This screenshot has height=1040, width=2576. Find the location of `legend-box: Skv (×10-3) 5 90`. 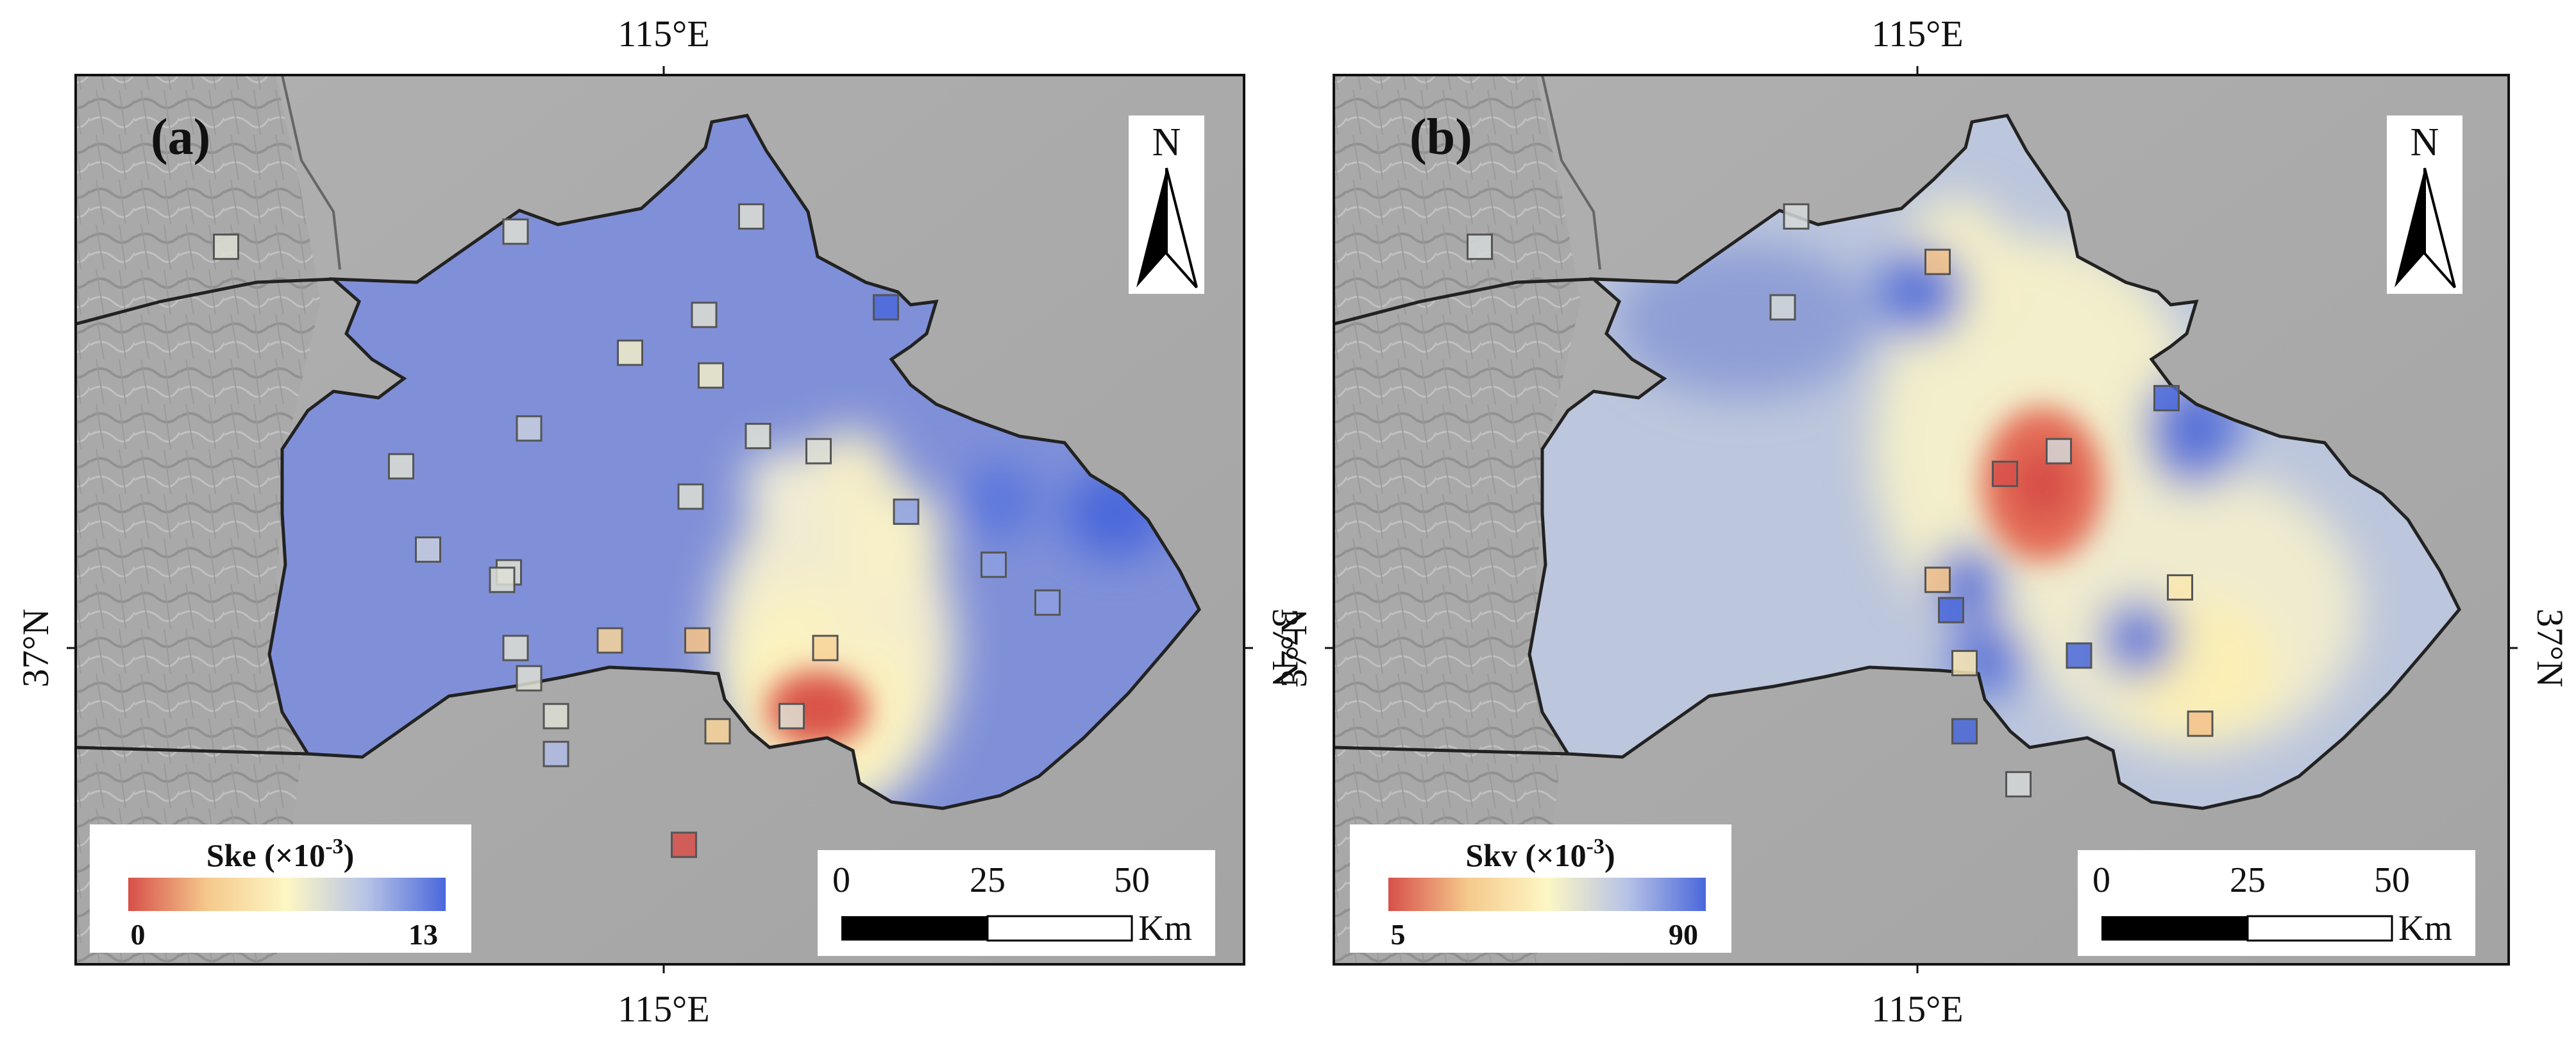

legend-box: Skv (×10-3) 5 90 is located at coordinates (1540, 888).